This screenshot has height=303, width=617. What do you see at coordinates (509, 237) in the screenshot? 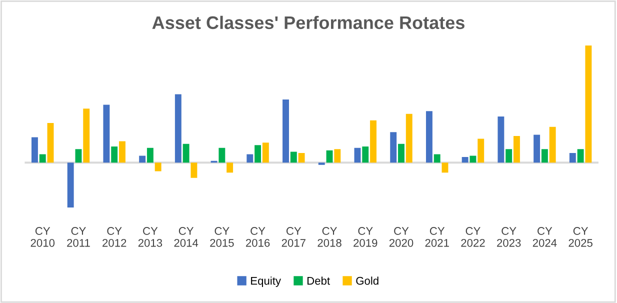
I see `x-tick-label: CY 2023` at bounding box center [509, 237].